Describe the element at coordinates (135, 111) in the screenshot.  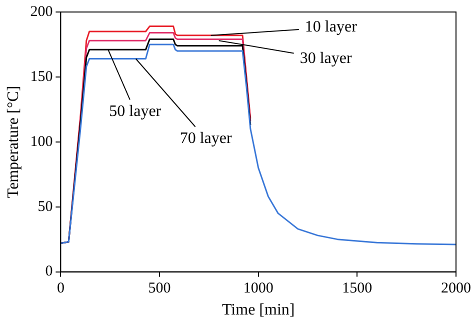
I see `annotation: 50 layer` at that location.